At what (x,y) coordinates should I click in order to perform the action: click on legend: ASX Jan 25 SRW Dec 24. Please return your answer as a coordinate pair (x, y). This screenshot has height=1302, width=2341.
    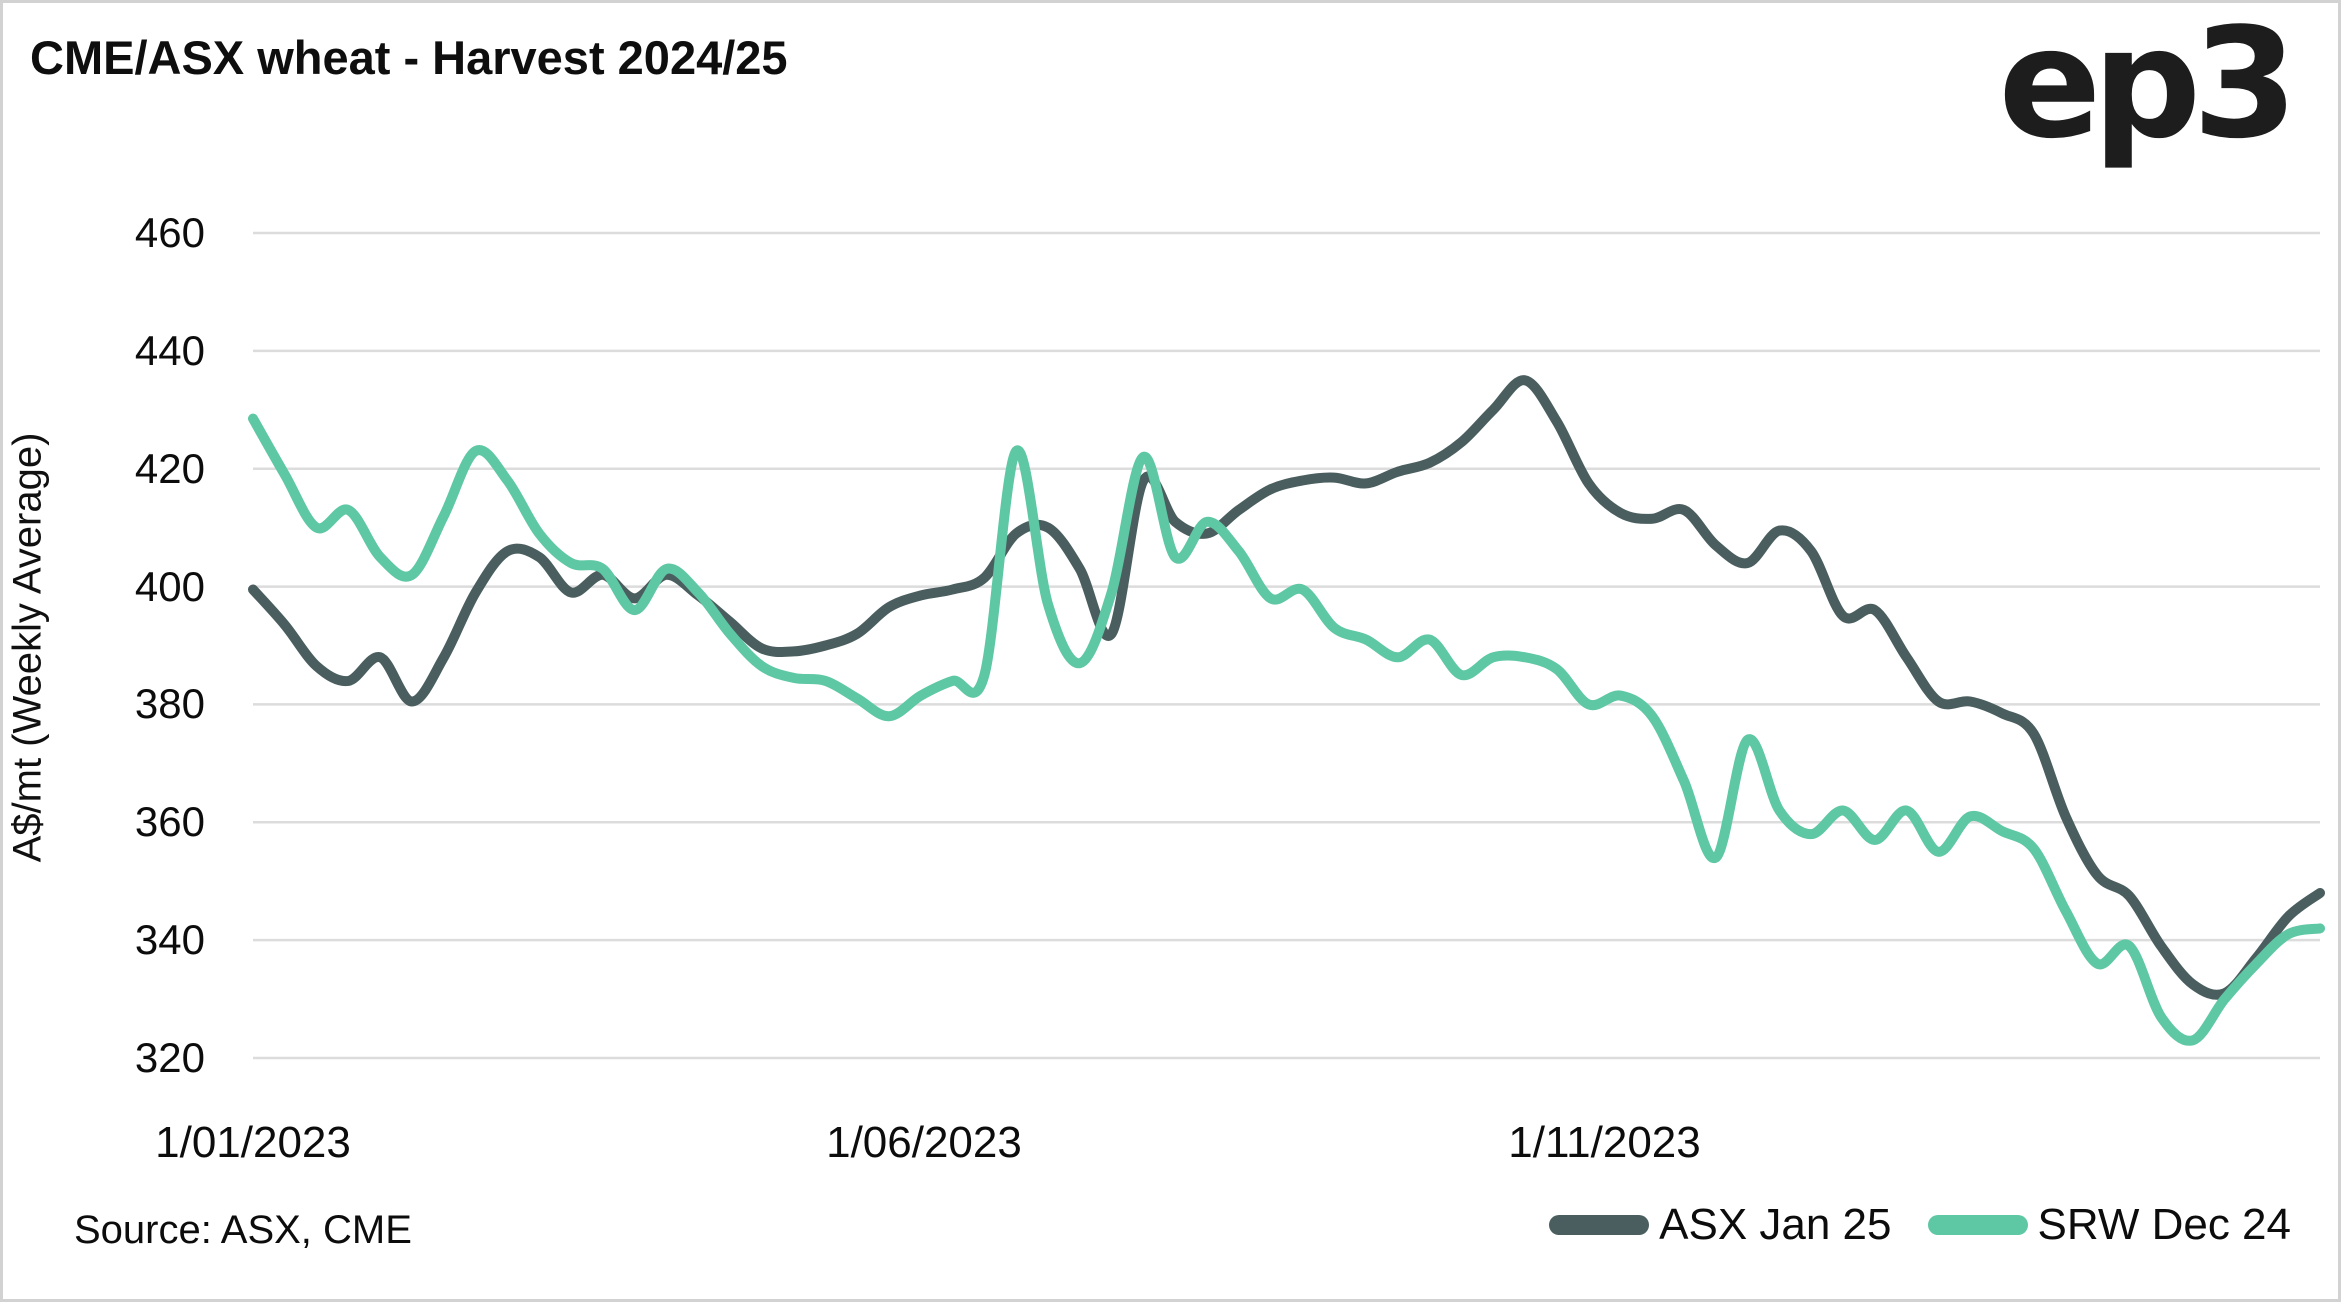
    Looking at the image, I should click on (1920, 1225).